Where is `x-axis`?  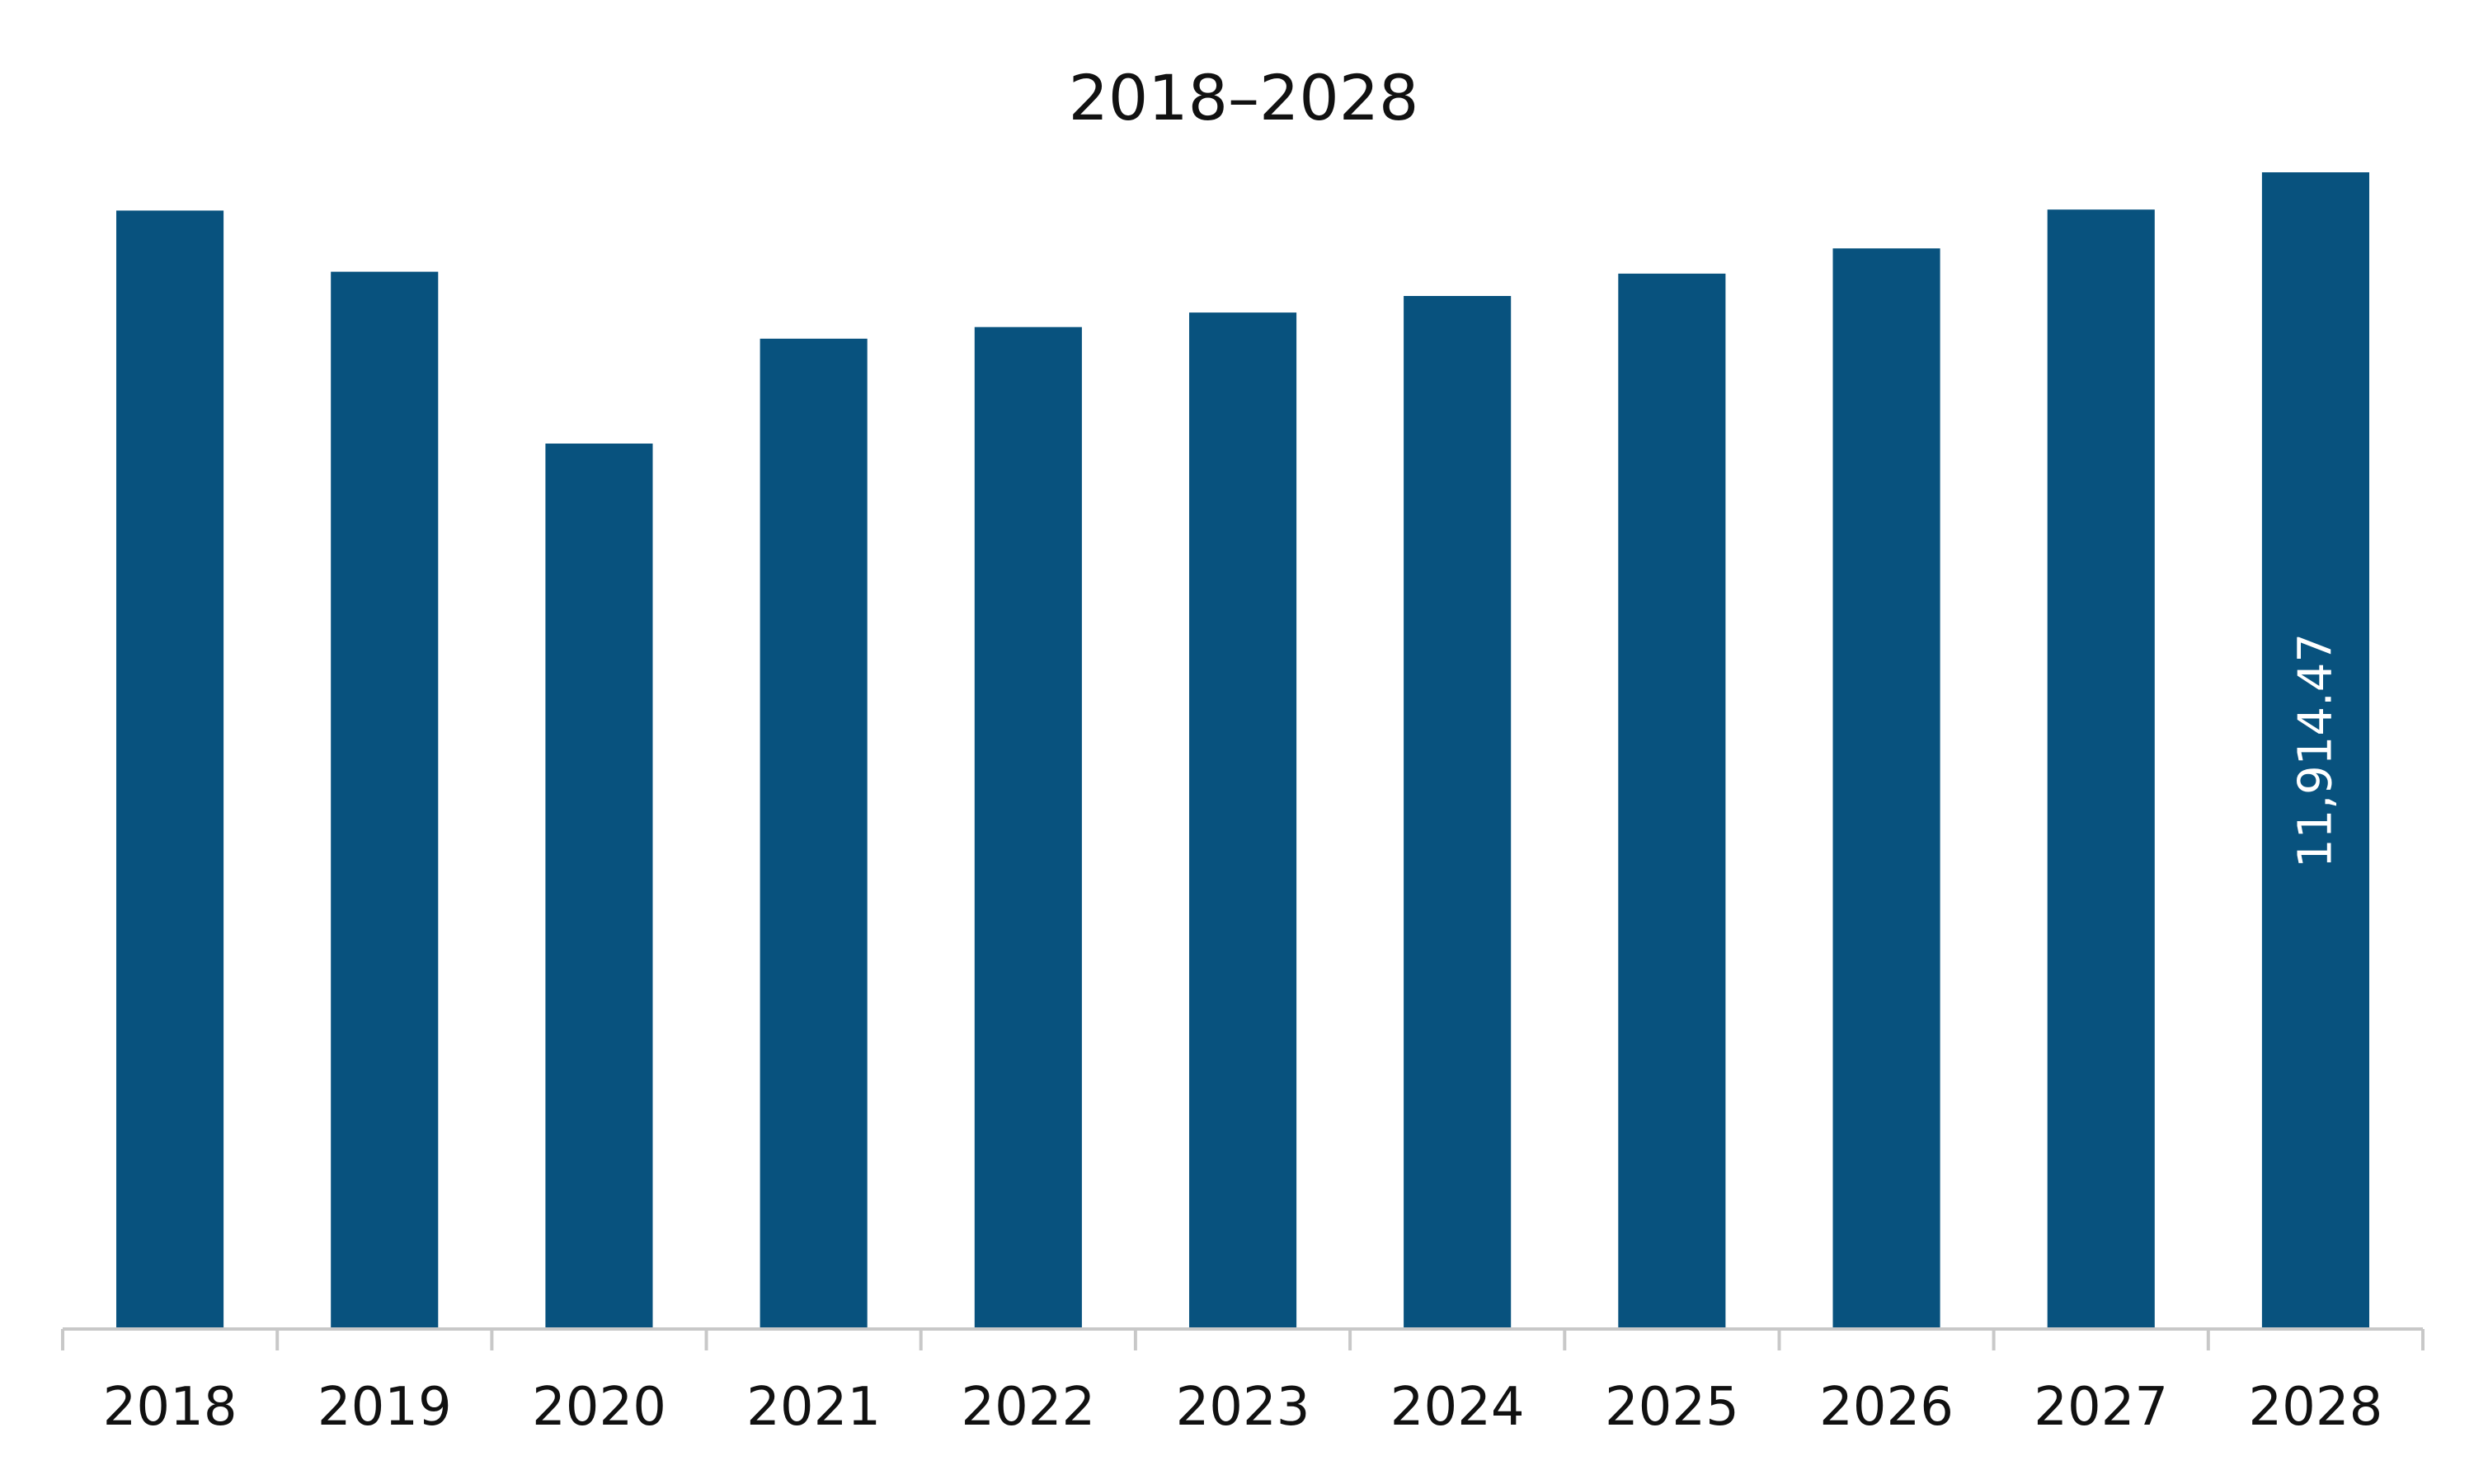 x-axis is located at coordinates (1243, 1338).